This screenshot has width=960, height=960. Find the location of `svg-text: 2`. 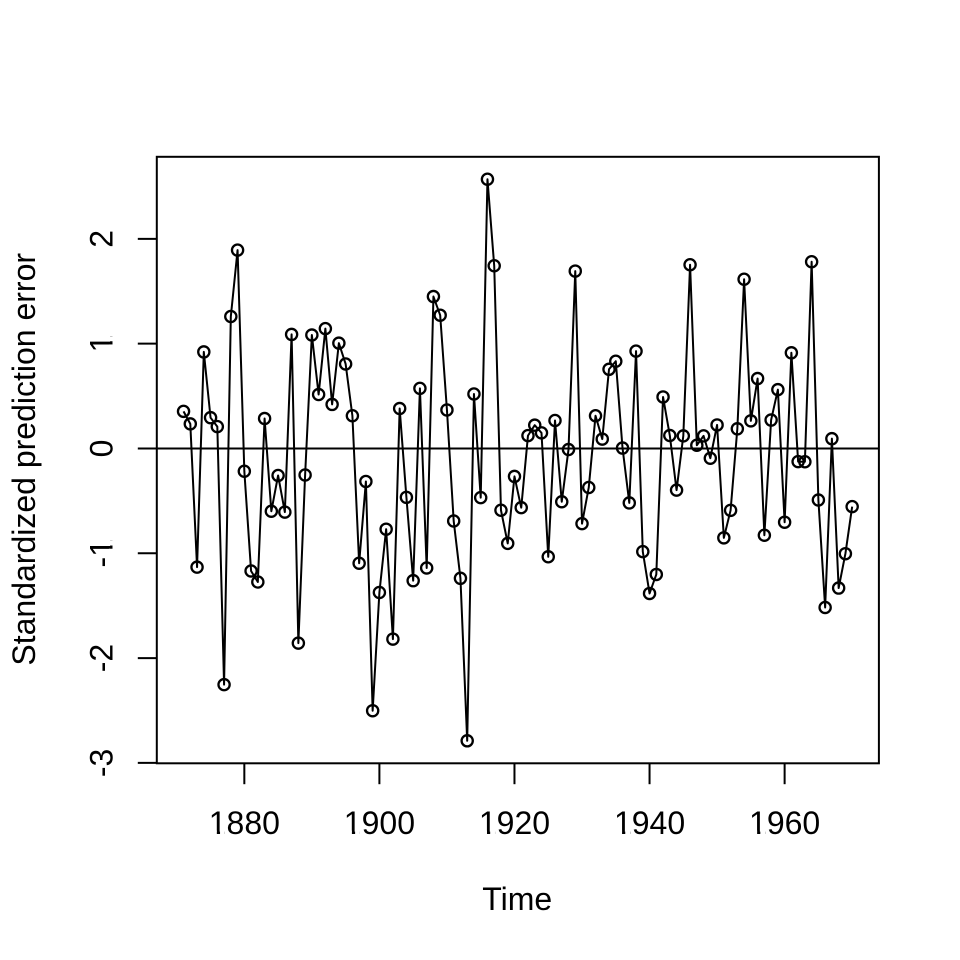

svg-text: 2 is located at coordinates (101, 239).